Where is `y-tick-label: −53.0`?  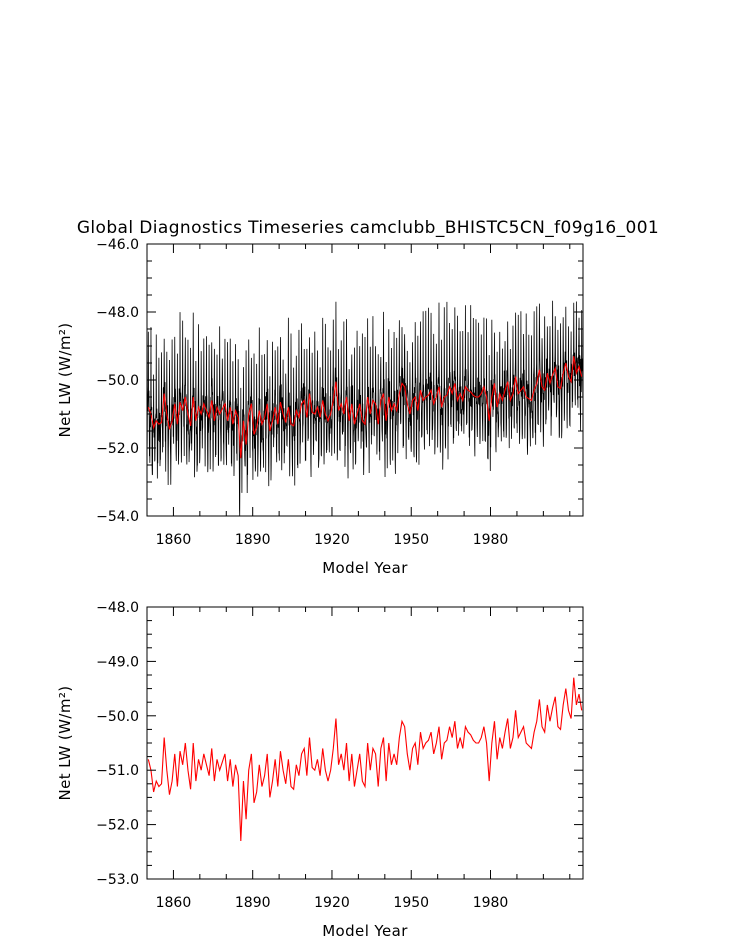
y-tick-label: −53.0 is located at coordinates (117, 880).